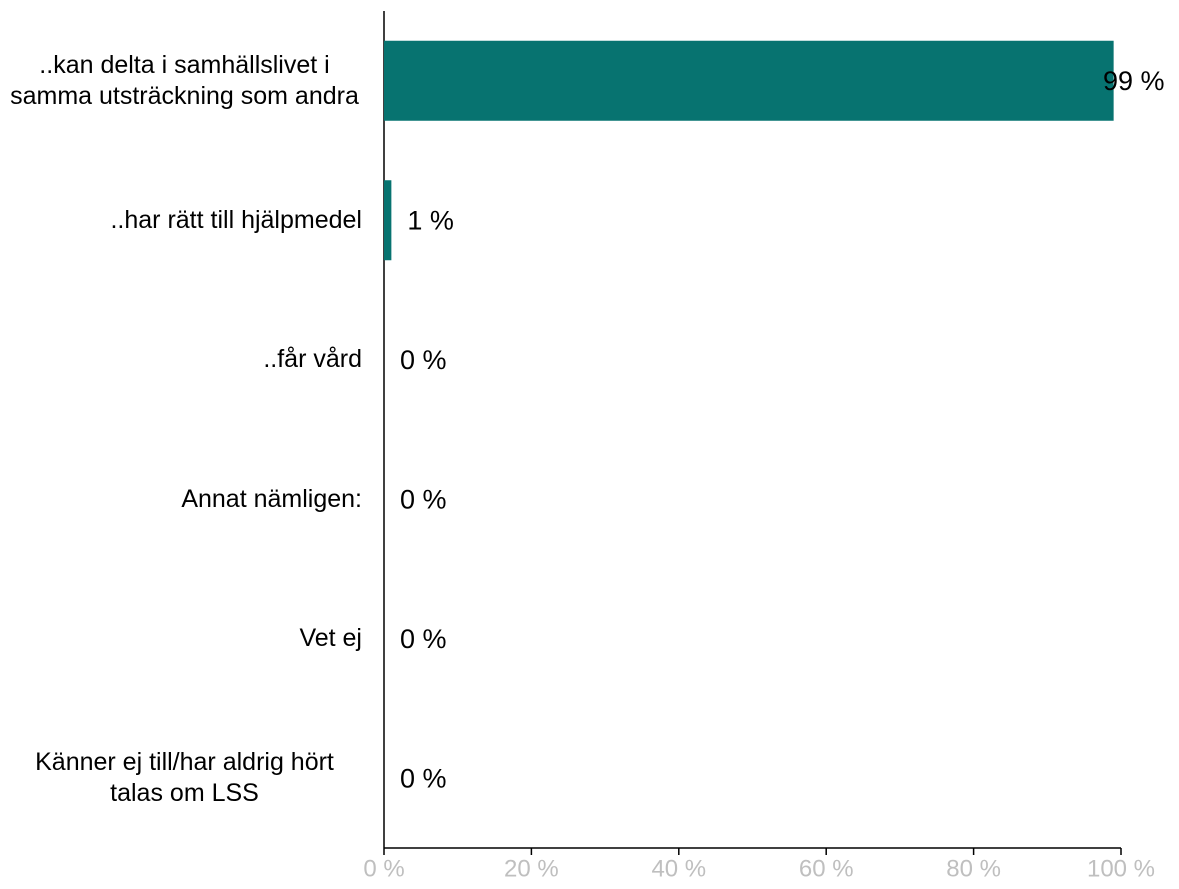  What do you see at coordinates (430, 220) in the screenshot?
I see `value-label: 1 %` at bounding box center [430, 220].